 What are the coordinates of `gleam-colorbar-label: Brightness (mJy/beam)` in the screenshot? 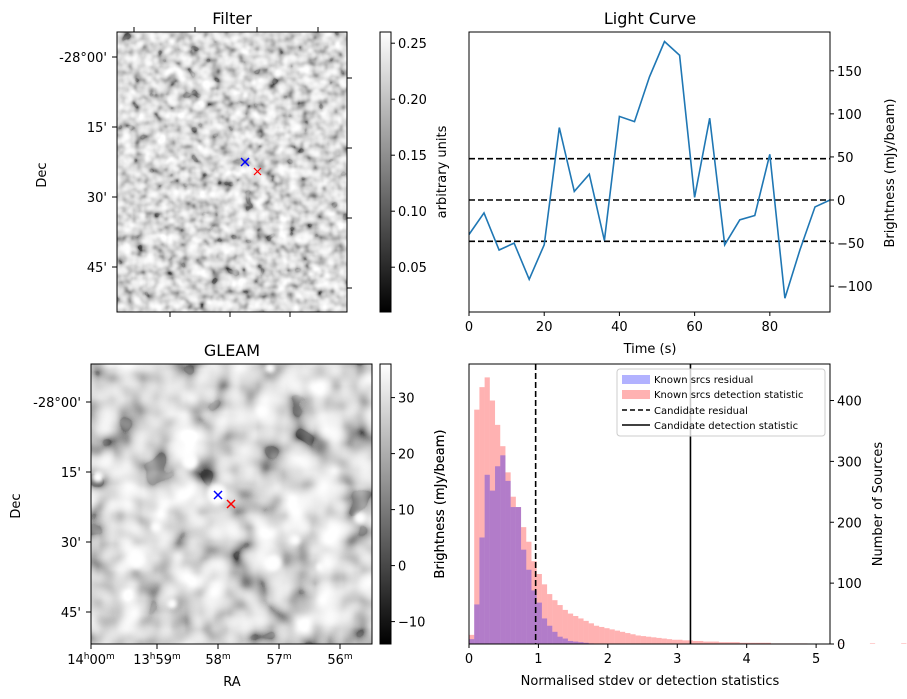 It's located at (440, 504).